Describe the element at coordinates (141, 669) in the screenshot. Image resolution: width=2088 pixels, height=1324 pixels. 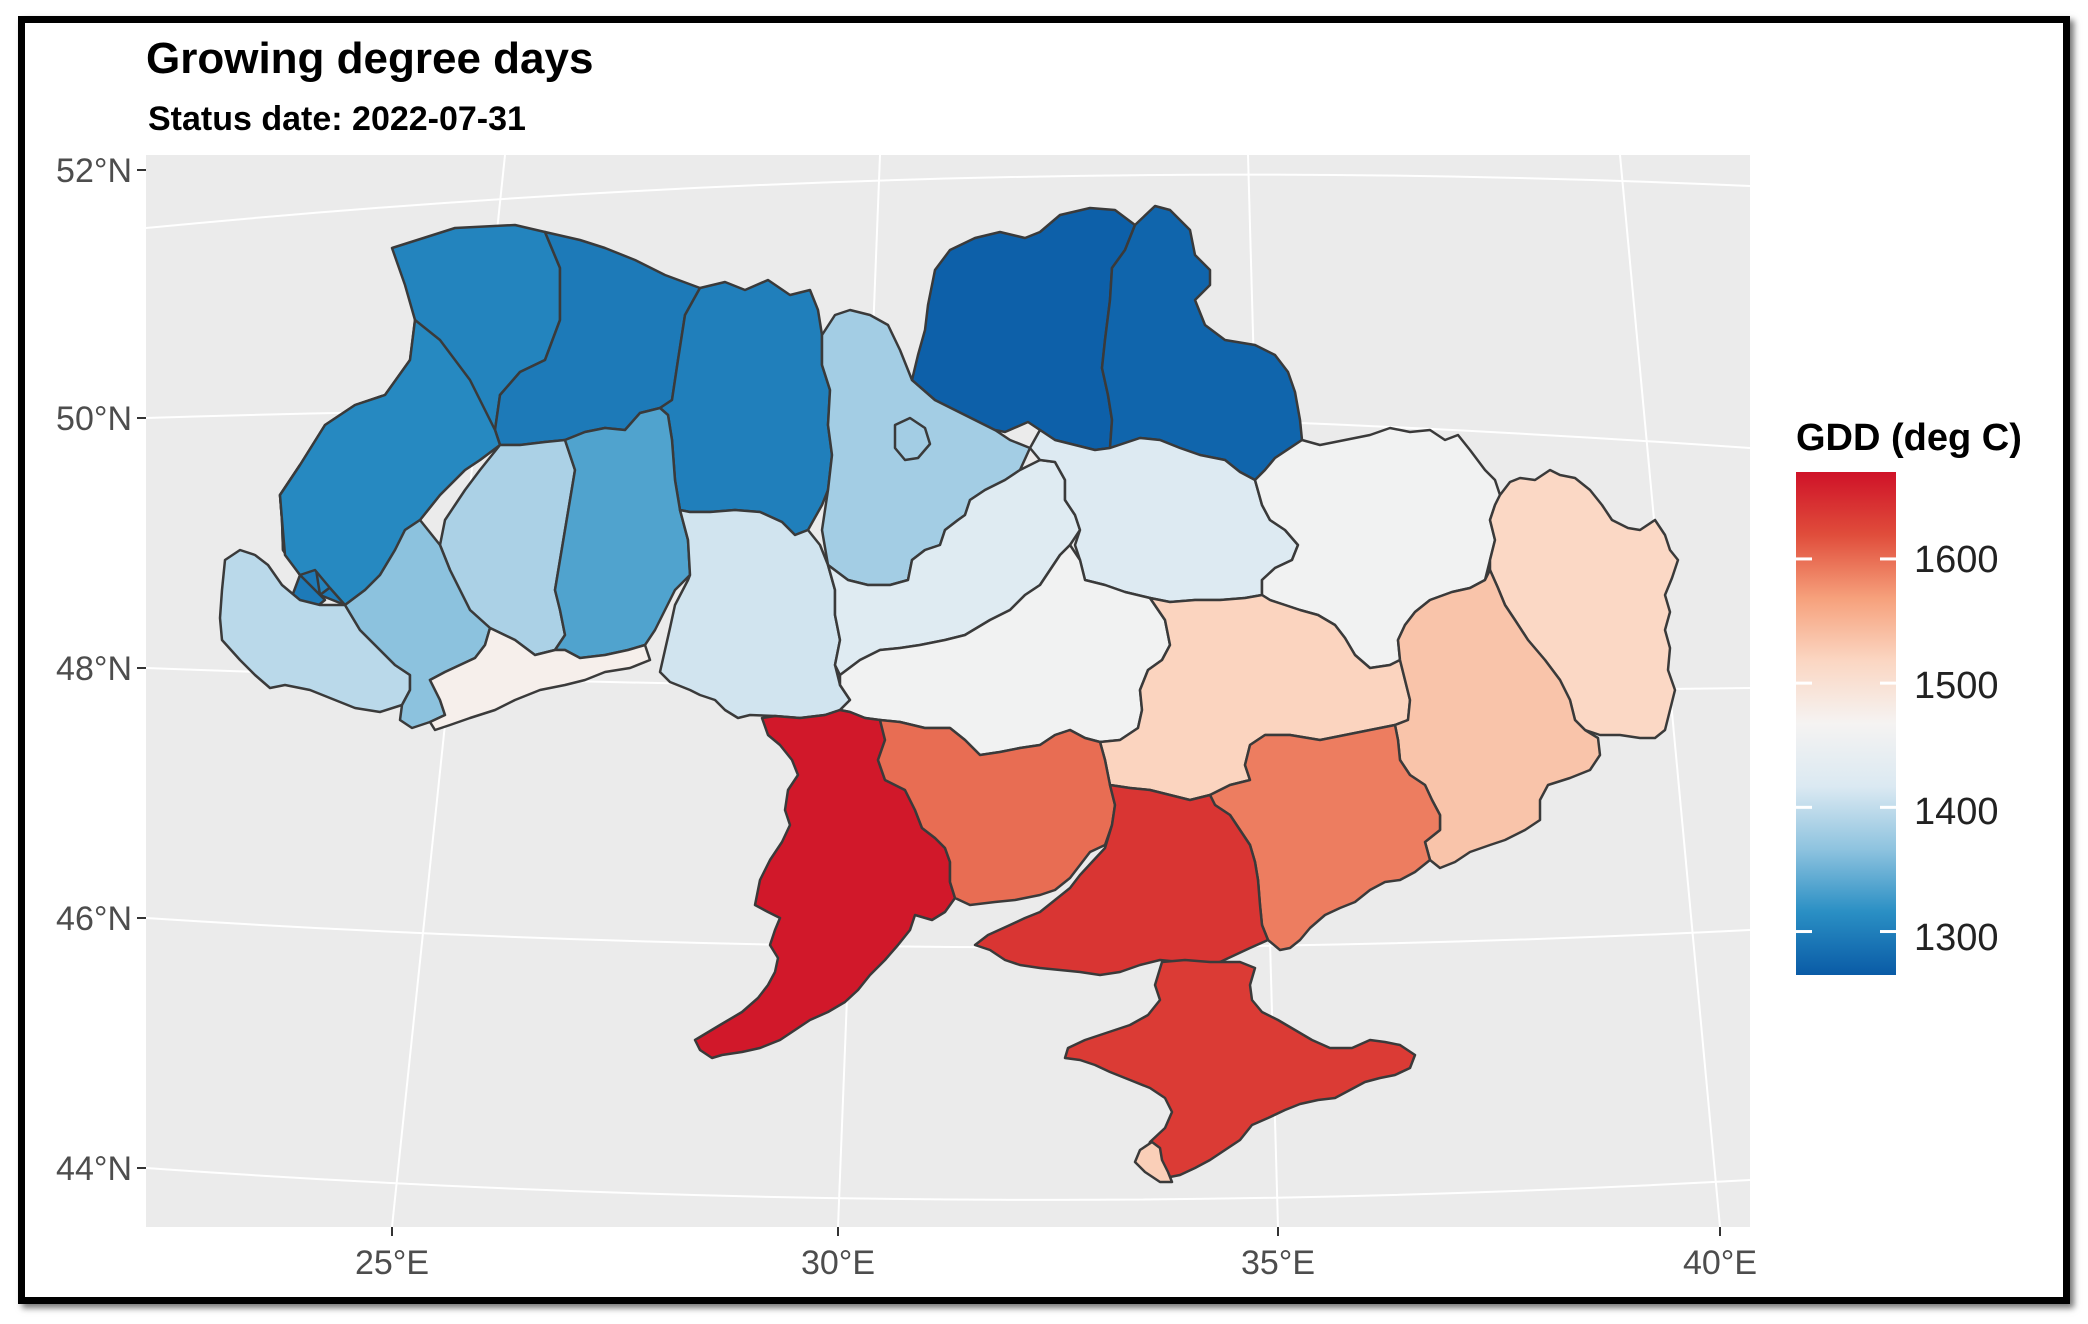
I see `y-tick-marks` at that location.